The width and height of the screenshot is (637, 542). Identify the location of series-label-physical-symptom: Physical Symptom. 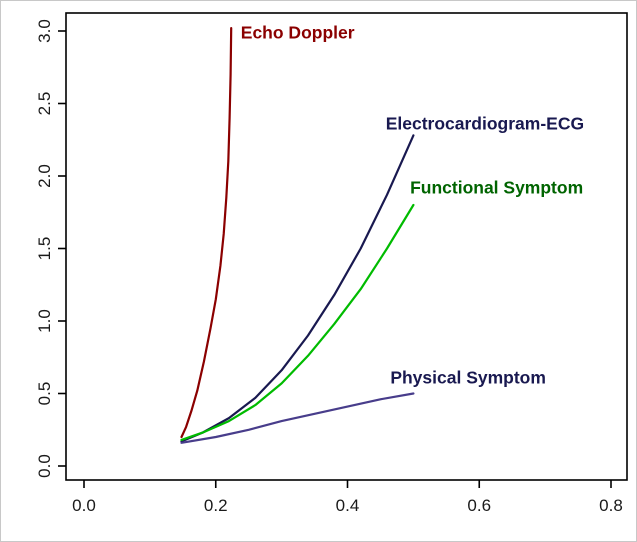
(468, 377).